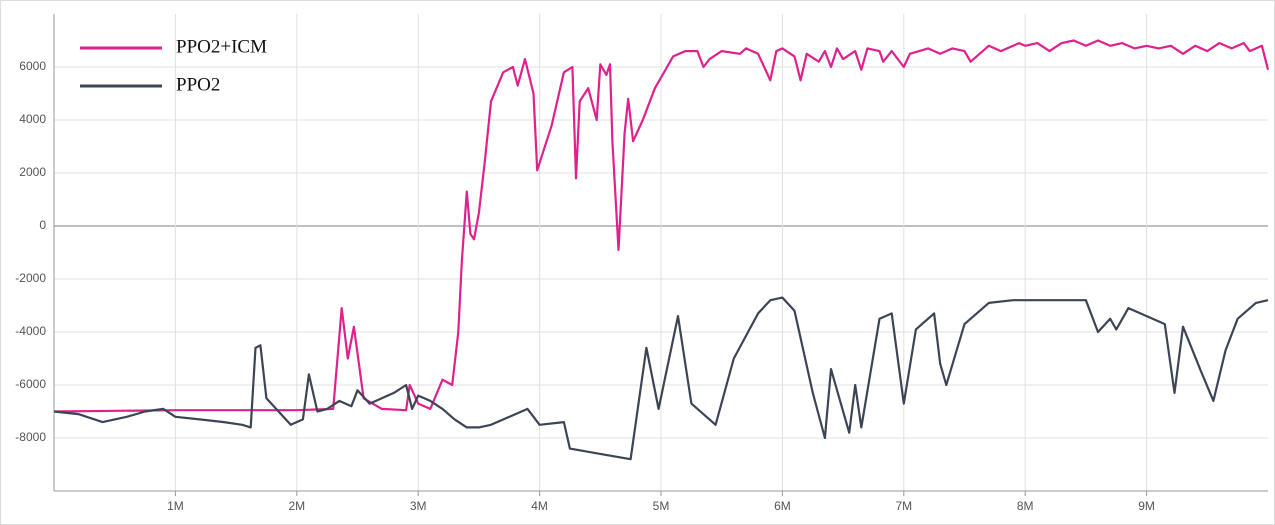 The height and width of the screenshot is (525, 1275). What do you see at coordinates (32, 66) in the screenshot?
I see `y-tick-label: 6000` at bounding box center [32, 66].